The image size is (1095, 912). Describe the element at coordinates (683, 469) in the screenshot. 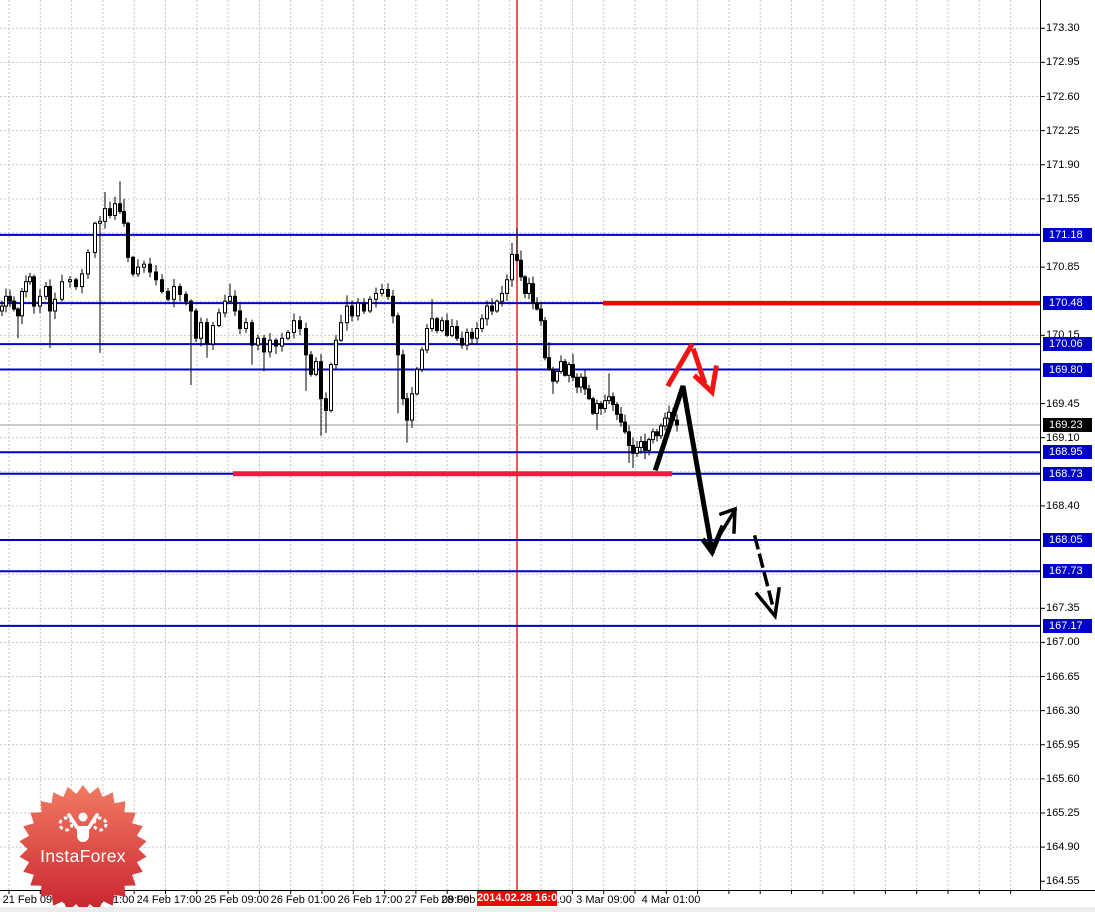

I see `black-projection-arrow` at that location.